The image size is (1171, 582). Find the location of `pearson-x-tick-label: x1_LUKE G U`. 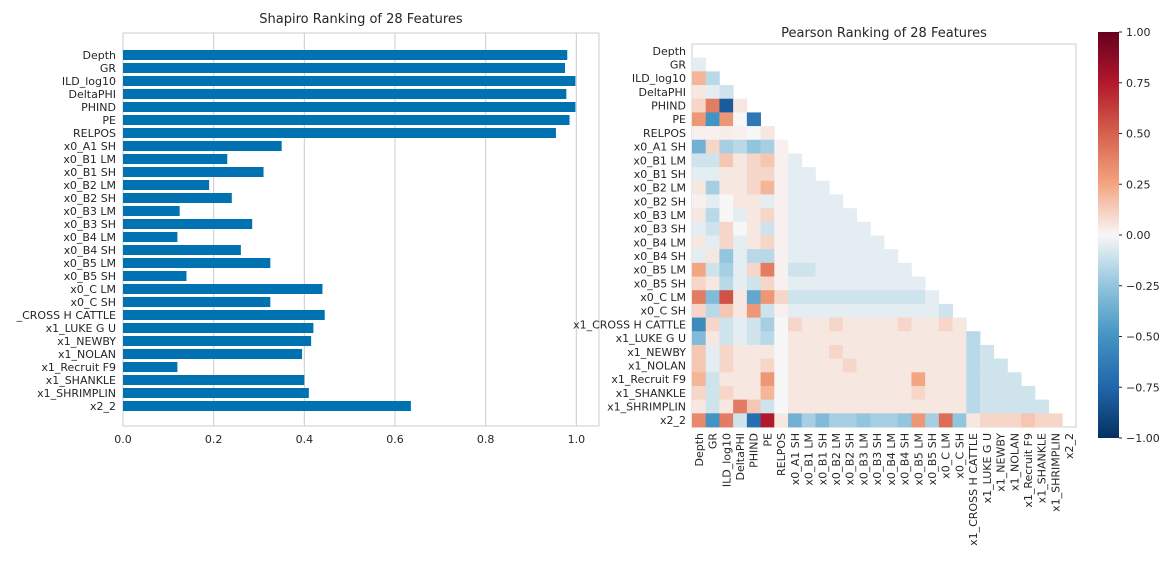

pearson-x-tick-label: x1_LUKE G U is located at coordinates (987, 468).